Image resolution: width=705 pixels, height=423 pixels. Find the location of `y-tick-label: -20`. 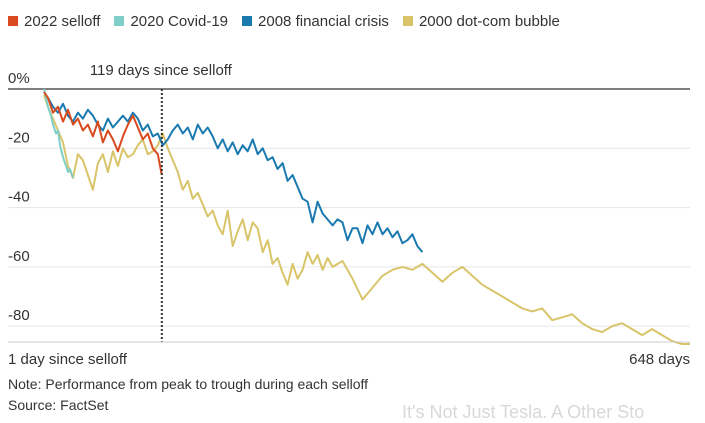

y-tick-label: -20 is located at coordinates (19, 137).